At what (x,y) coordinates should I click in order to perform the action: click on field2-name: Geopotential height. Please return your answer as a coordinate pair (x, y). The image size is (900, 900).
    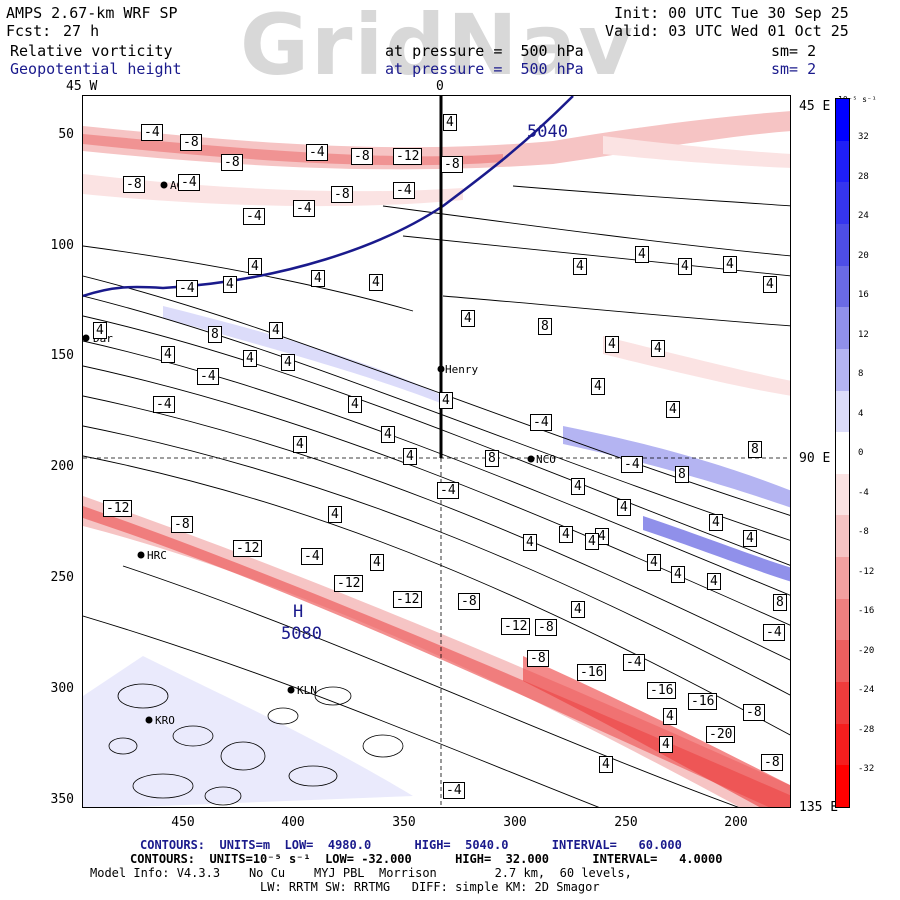
    Looking at the image, I should click on (96, 69).